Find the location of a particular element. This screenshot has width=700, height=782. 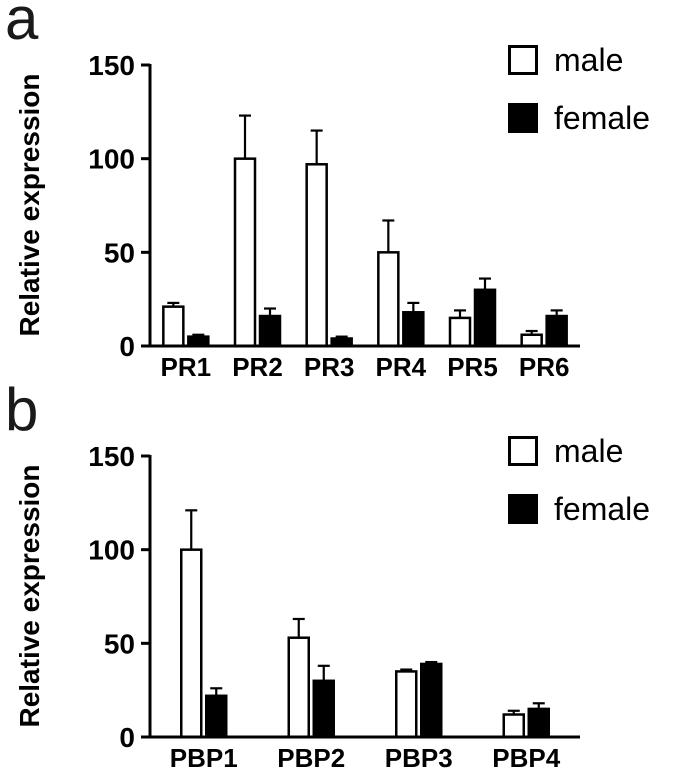

bar-female-PR2 is located at coordinates (270, 331).